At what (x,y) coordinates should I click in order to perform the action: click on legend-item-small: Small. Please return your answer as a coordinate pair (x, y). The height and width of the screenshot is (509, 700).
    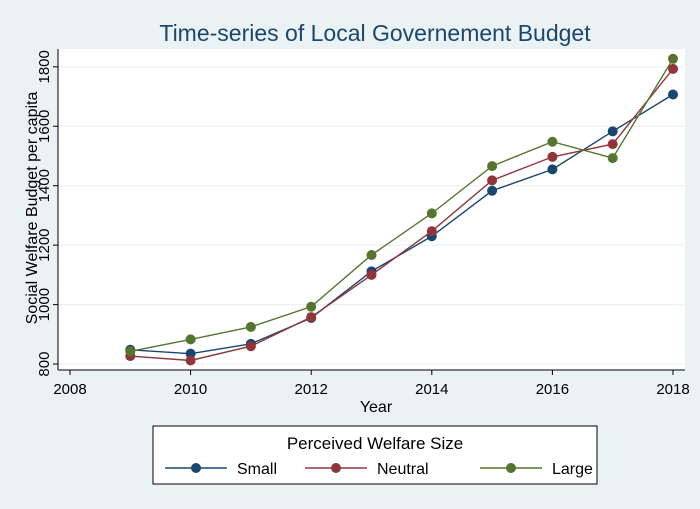
    Looking at the image, I should click on (221, 469).